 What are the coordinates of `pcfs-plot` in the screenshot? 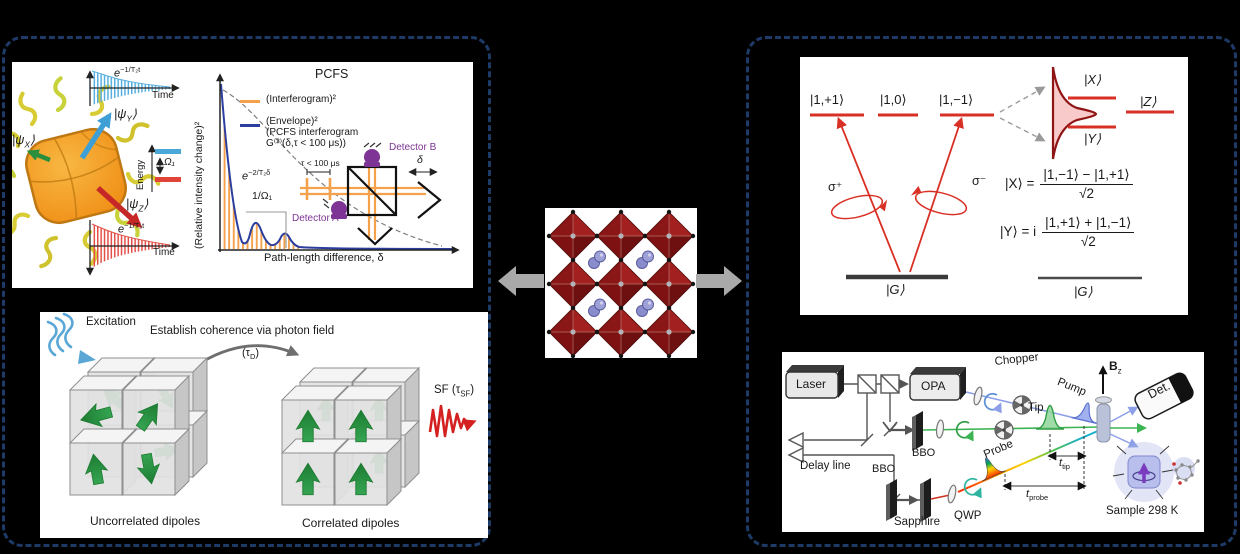 It's located at (338, 163).